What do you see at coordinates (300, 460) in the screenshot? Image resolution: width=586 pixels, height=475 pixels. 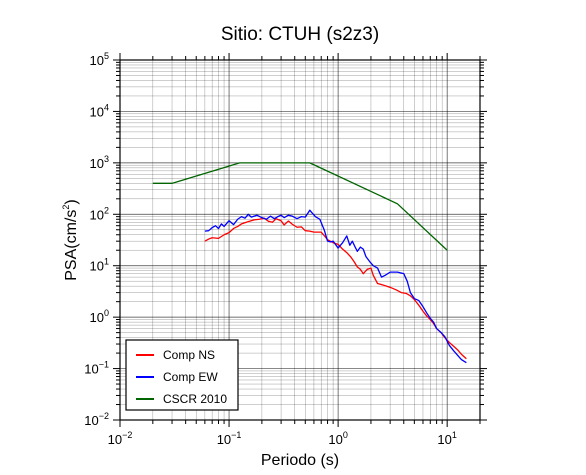 I see `x-axis-label: Periodo (s)` at bounding box center [300, 460].